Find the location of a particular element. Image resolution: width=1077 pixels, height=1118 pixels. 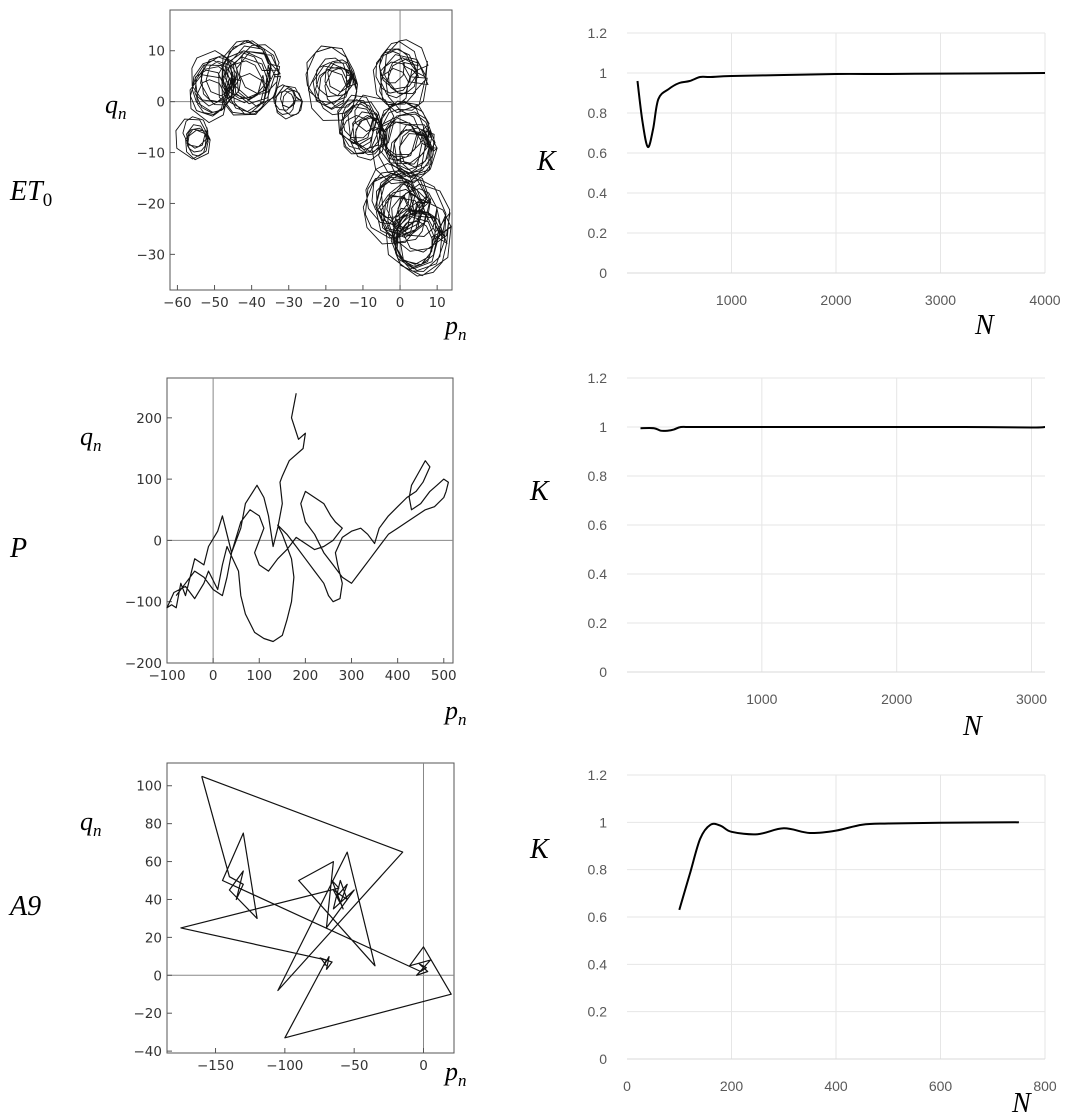

x-tick-label: 800 is located at coordinates (1045, 1086).